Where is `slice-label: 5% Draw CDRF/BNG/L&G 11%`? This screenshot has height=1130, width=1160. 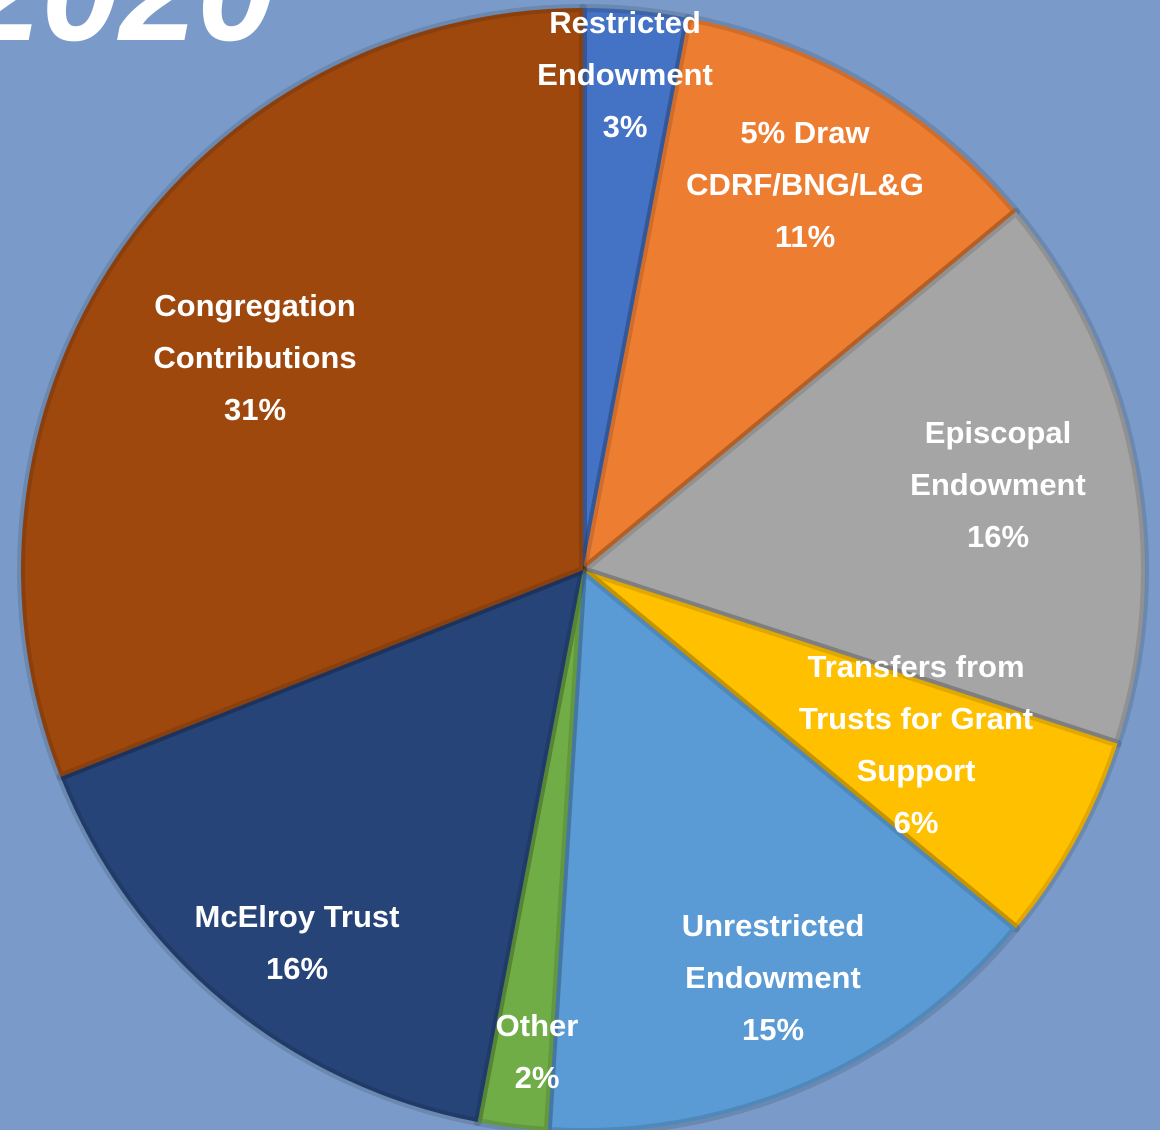 slice-label: 5% Draw CDRF/BNG/L&G 11% is located at coordinates (805, 185).